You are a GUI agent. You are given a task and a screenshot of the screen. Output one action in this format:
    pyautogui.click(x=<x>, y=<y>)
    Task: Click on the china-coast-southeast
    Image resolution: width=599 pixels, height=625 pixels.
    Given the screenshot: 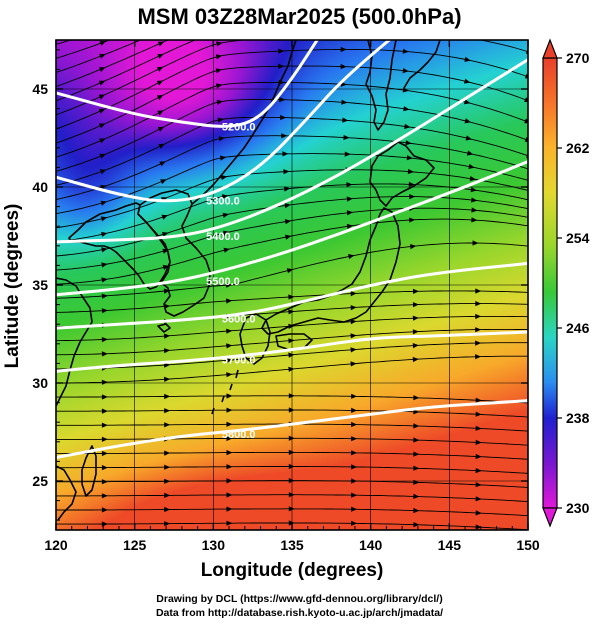 What is the action you would take?
    pyautogui.click(x=66, y=493)
    